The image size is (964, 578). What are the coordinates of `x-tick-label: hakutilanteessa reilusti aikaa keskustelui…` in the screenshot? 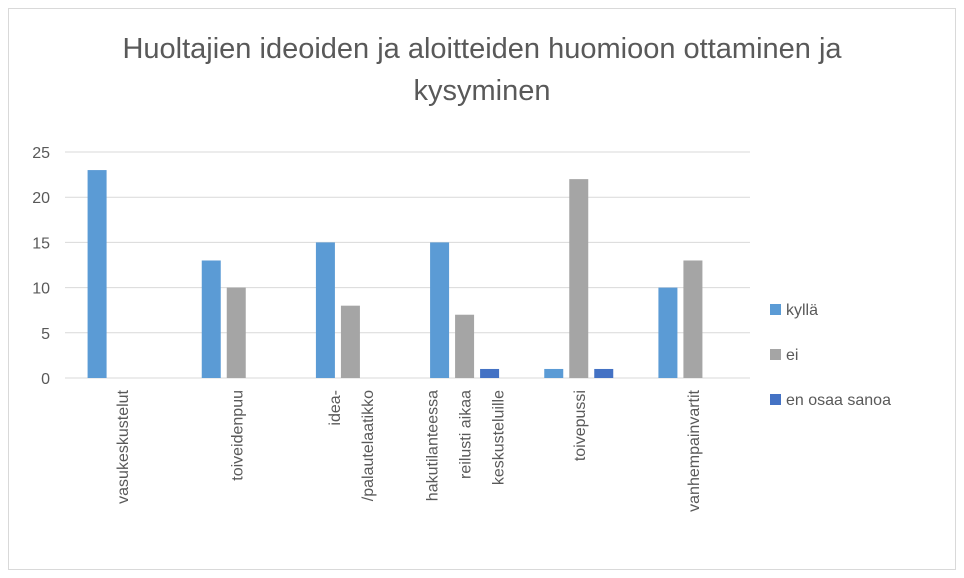 It's located at (466, 445).